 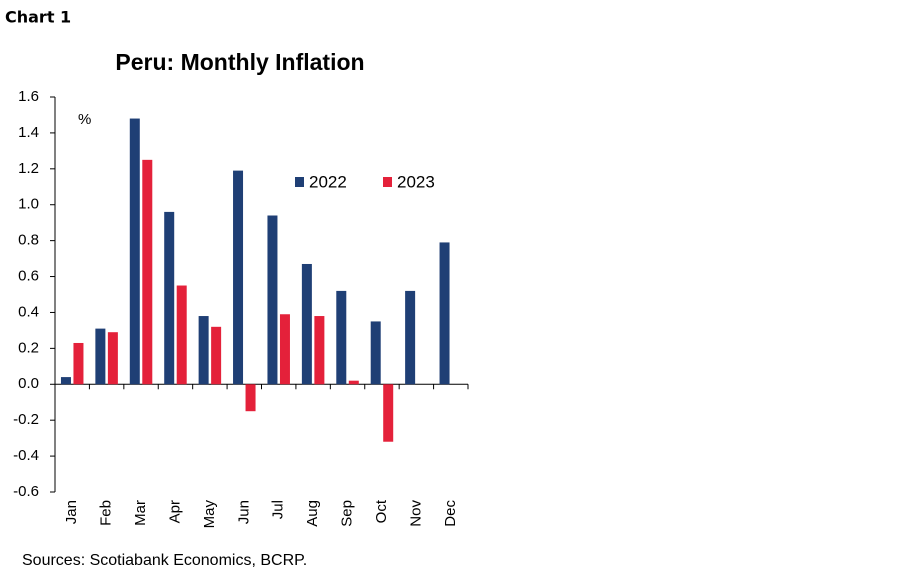 I want to click on y-tick-label: 1.2, so click(x=28, y=168).